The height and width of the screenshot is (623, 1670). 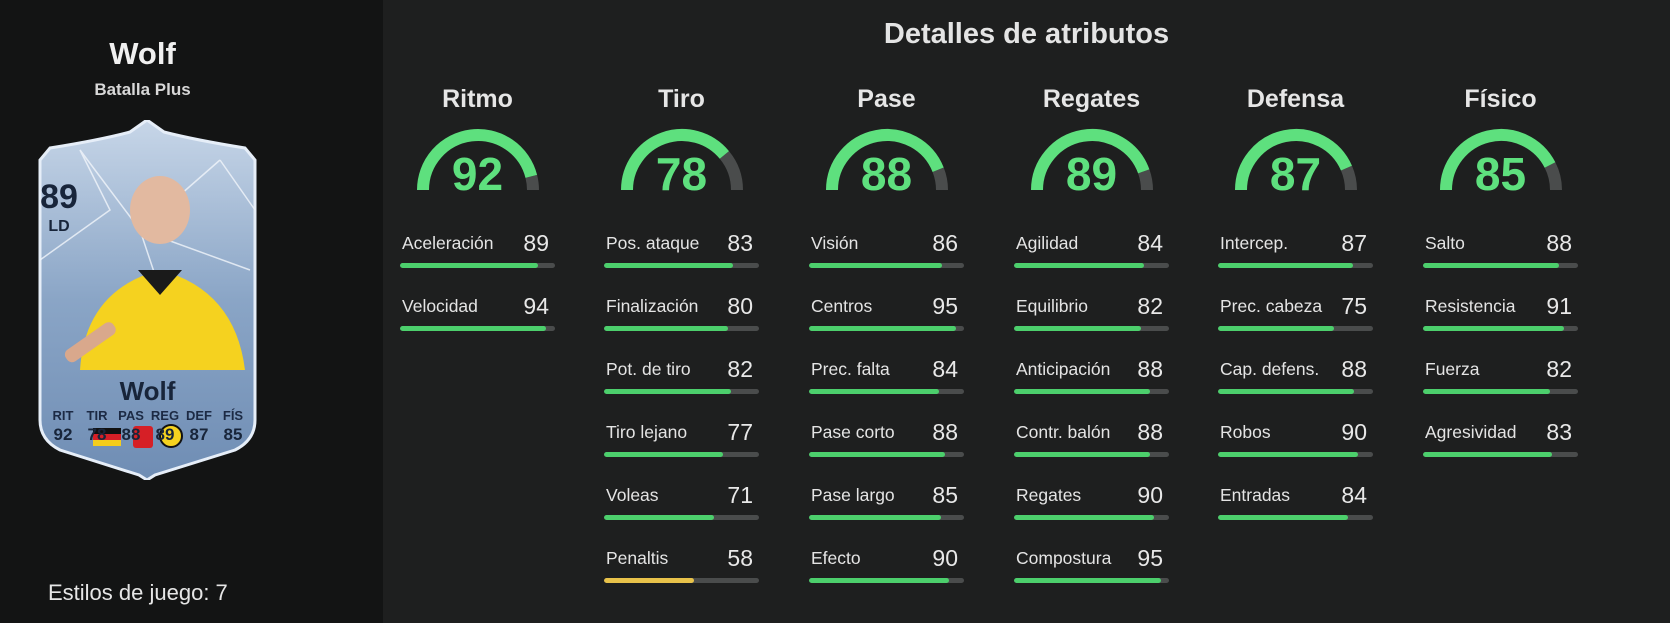 I want to click on card-stat-label: FÍS, so click(x=233, y=415).